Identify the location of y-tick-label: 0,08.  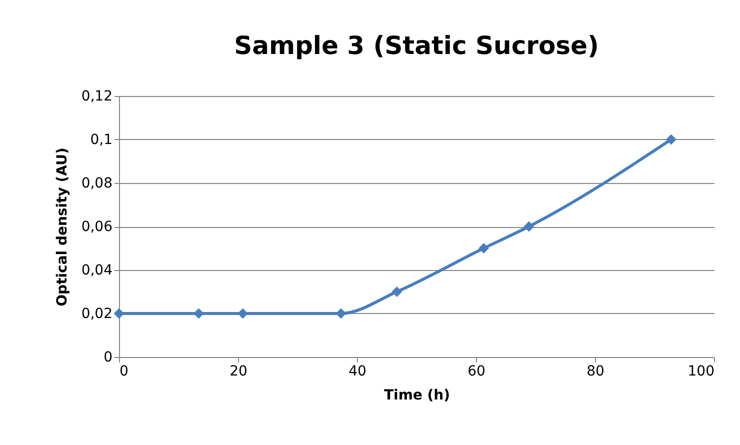
(96, 184).